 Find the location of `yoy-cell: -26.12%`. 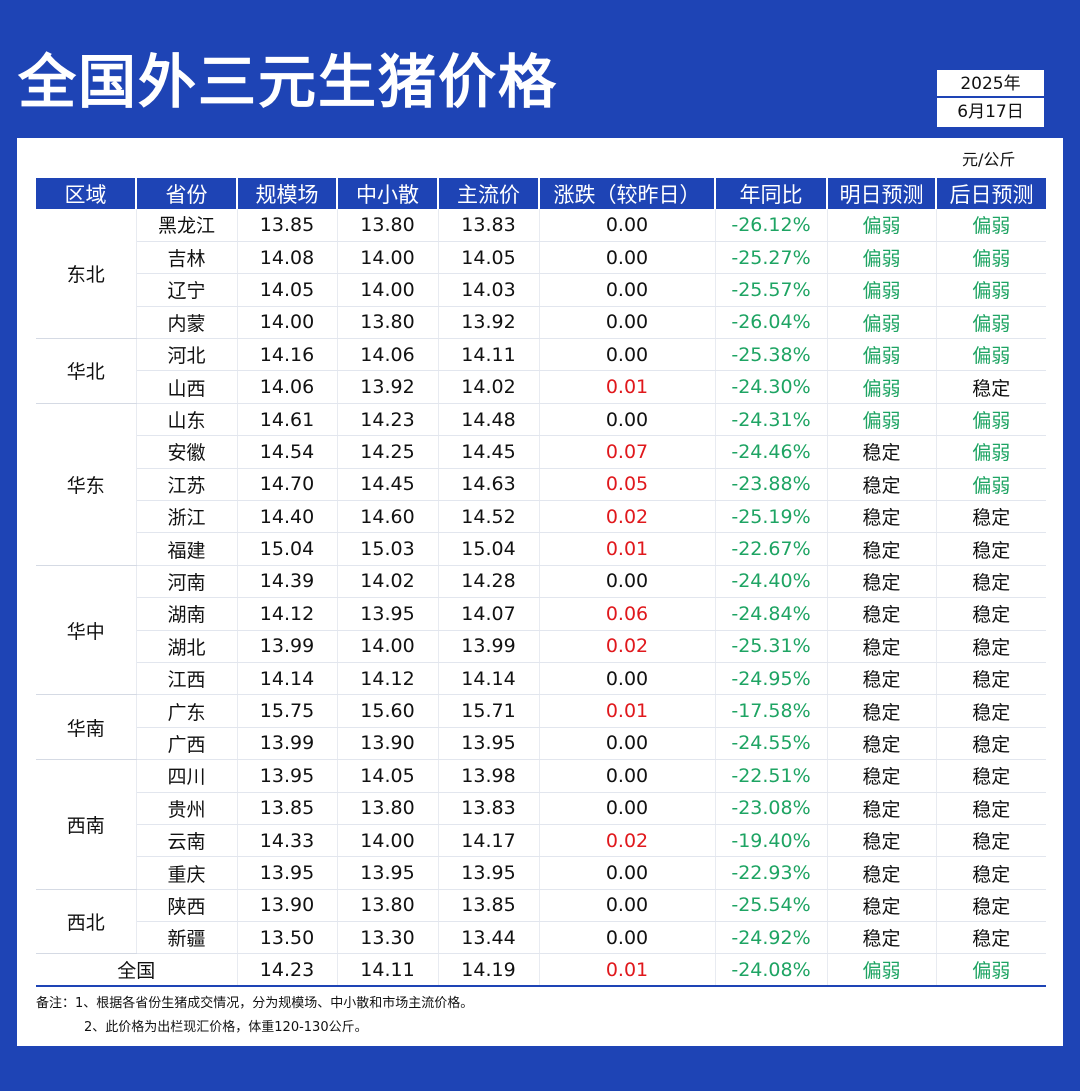

yoy-cell: -26.12% is located at coordinates (771, 225).